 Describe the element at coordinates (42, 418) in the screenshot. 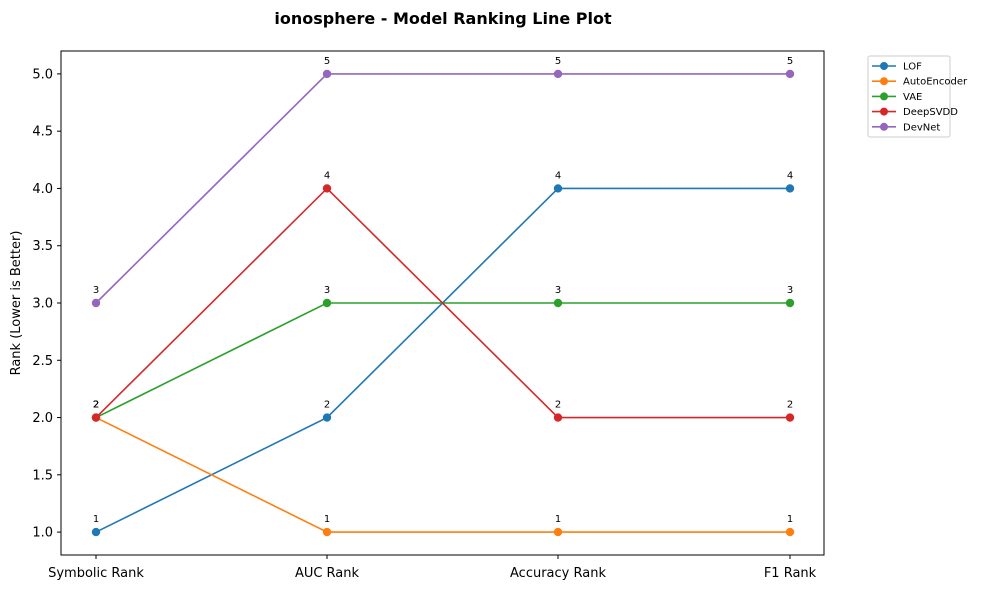

I see `y-tick-label: 2.0` at that location.